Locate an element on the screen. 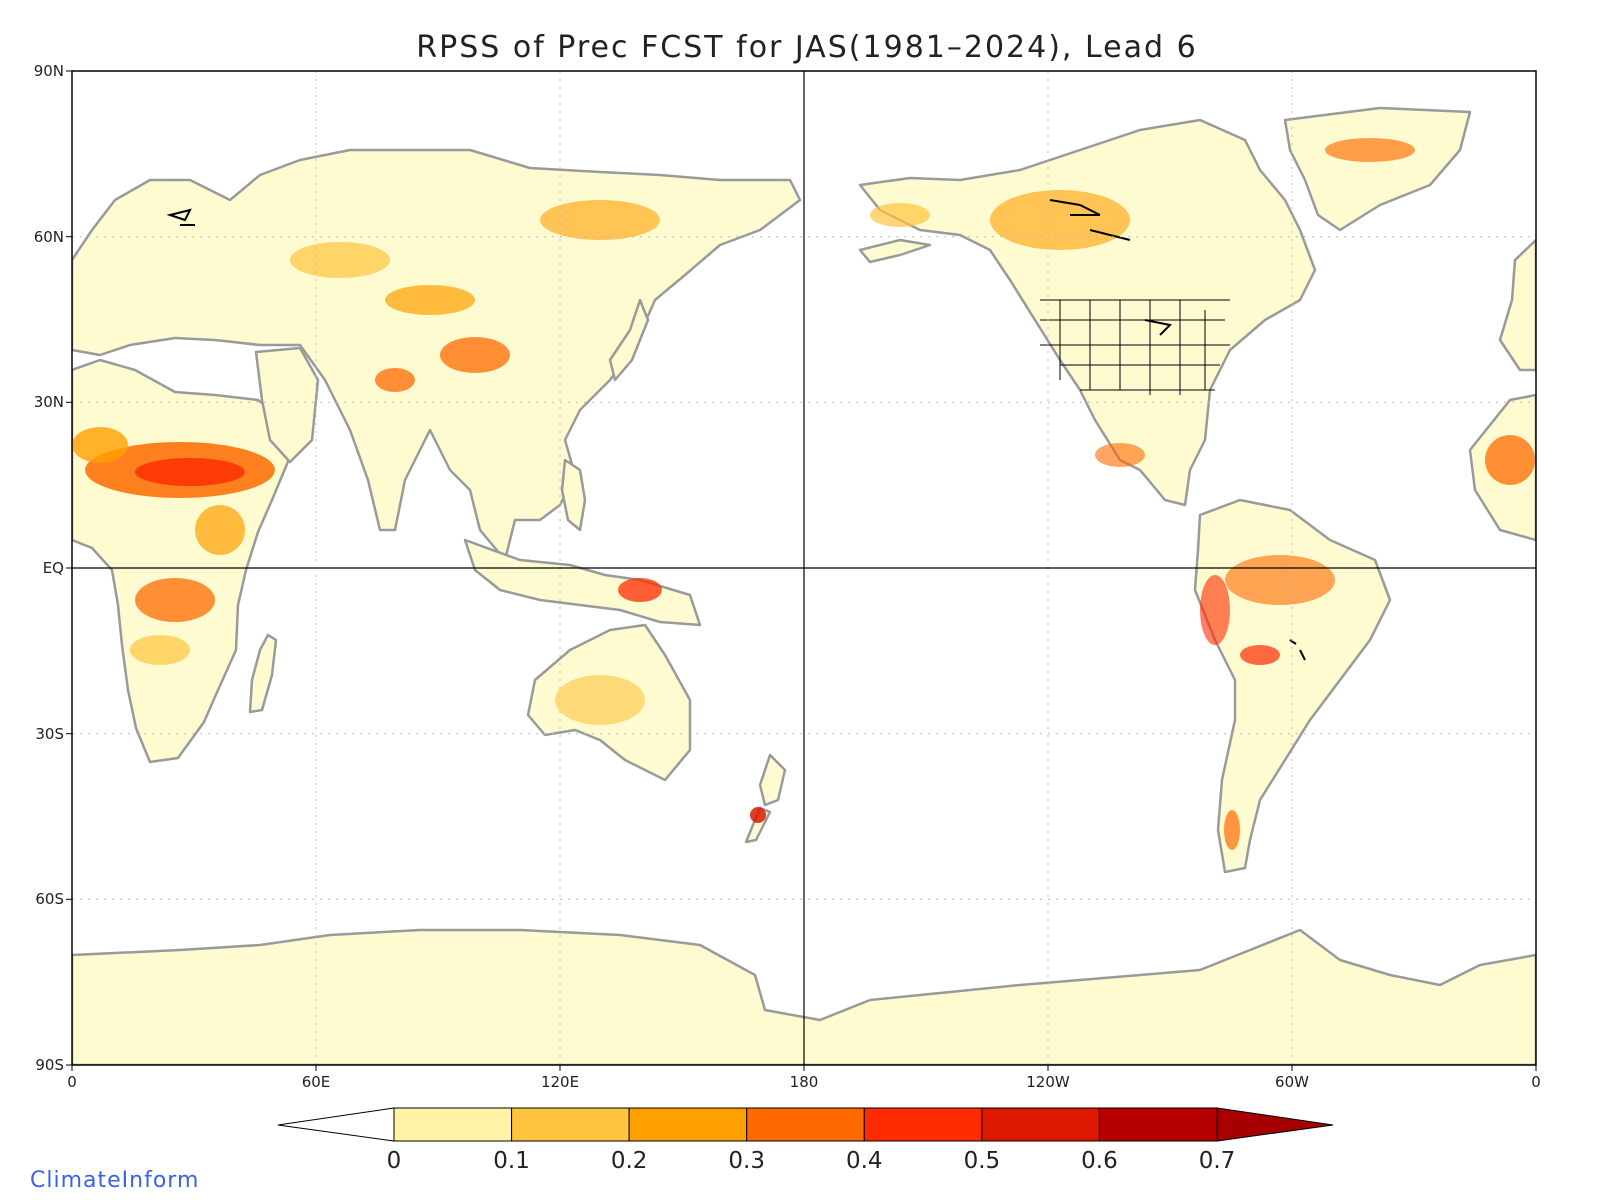  land-indonesia is located at coordinates (582, 582).